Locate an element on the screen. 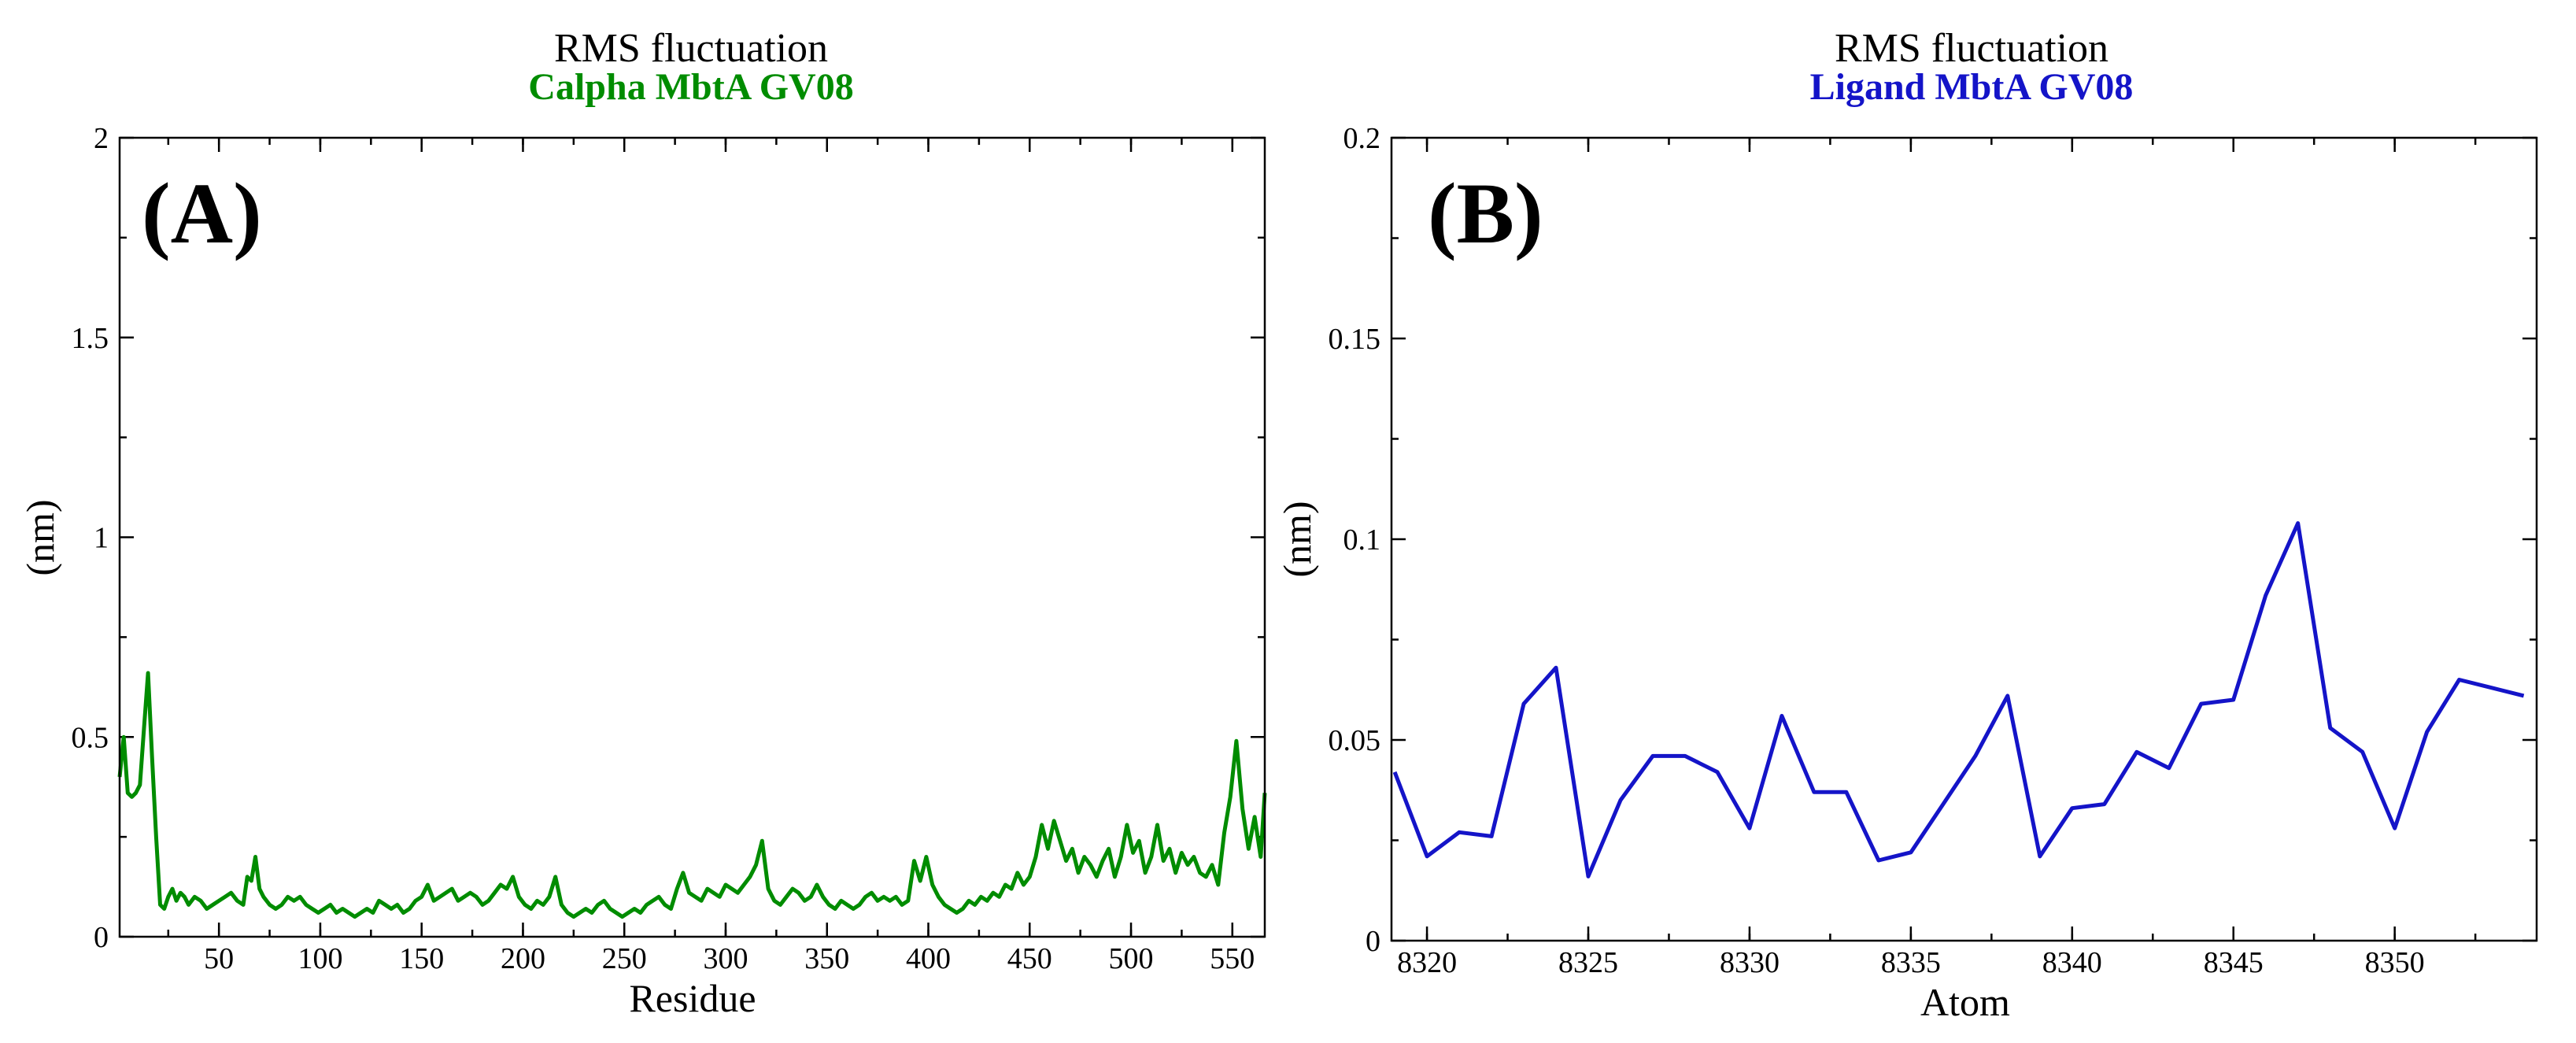 This screenshot has height=1043, width=2576. chart-a-y-tick-label: 0.5 is located at coordinates (90, 737).